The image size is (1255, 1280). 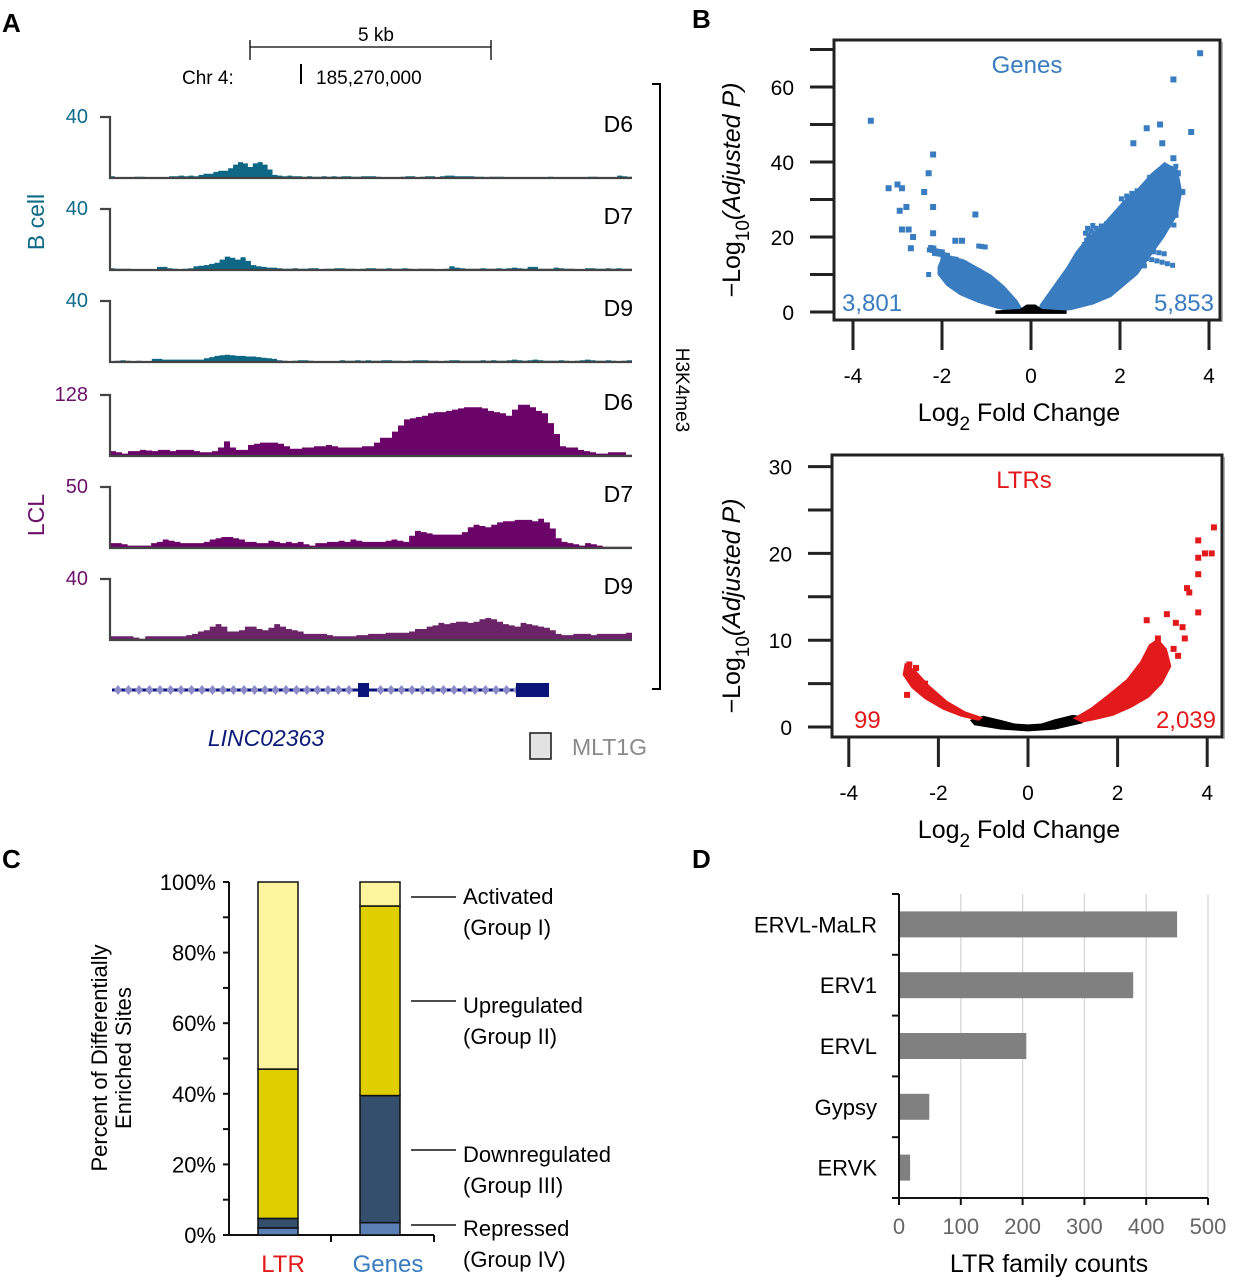 What do you see at coordinates (1028, 793) in the screenshot?
I see `x-tick-label: 0` at bounding box center [1028, 793].